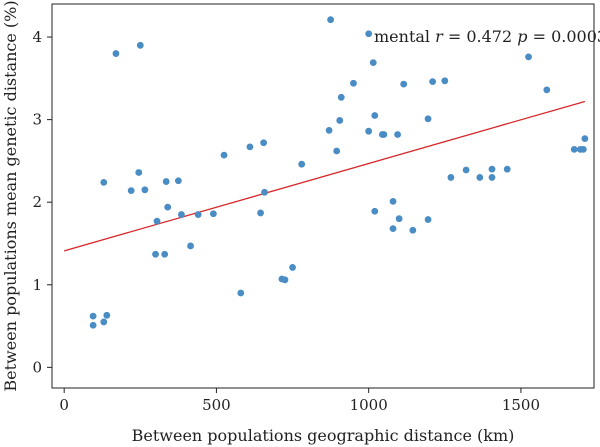 The image size is (600, 447). Describe the element at coordinates (37, 202) in the screenshot. I see `y-tick-label: 2` at that location.